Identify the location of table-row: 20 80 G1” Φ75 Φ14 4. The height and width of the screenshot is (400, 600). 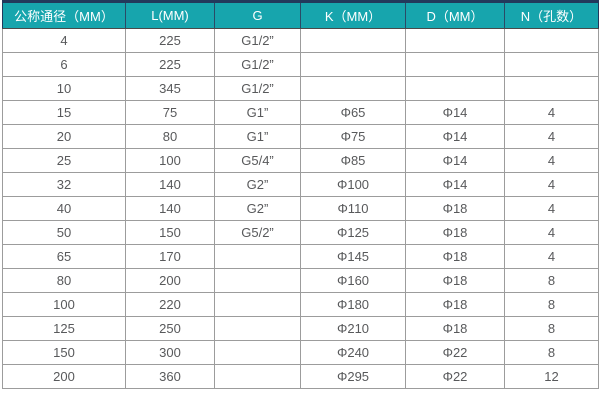
(300, 136).